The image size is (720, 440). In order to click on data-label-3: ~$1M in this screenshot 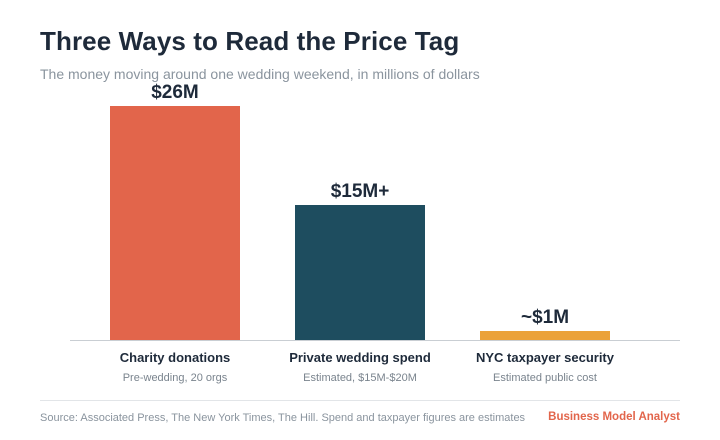, I will do `click(545, 317)`.